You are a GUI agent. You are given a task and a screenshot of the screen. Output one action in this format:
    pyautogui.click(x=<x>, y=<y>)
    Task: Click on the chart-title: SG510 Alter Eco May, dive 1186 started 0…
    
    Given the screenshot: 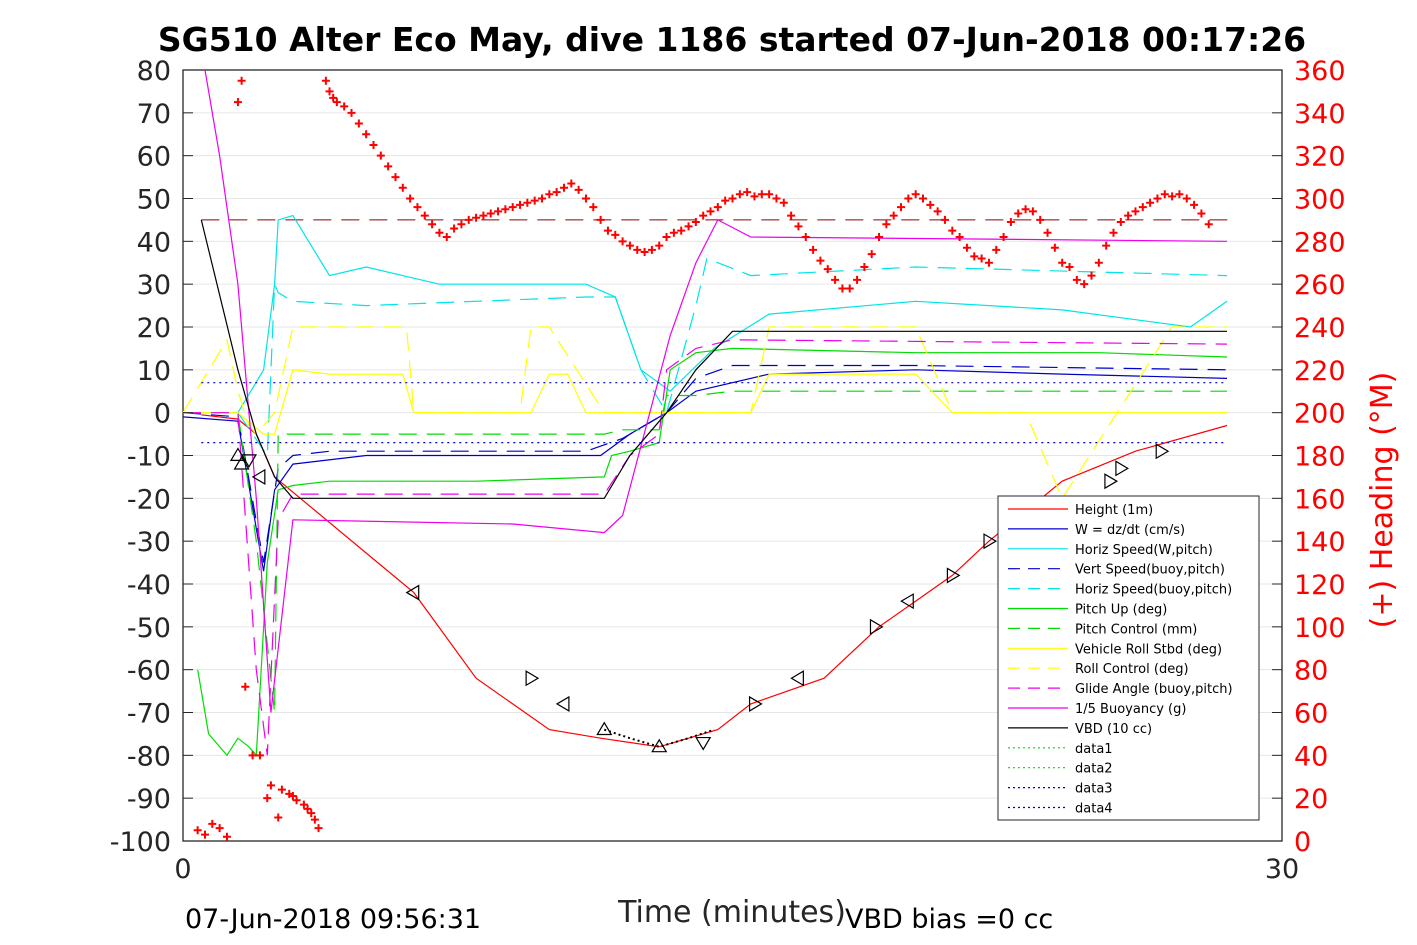 What is the action you would take?
    pyautogui.click(x=732, y=39)
    